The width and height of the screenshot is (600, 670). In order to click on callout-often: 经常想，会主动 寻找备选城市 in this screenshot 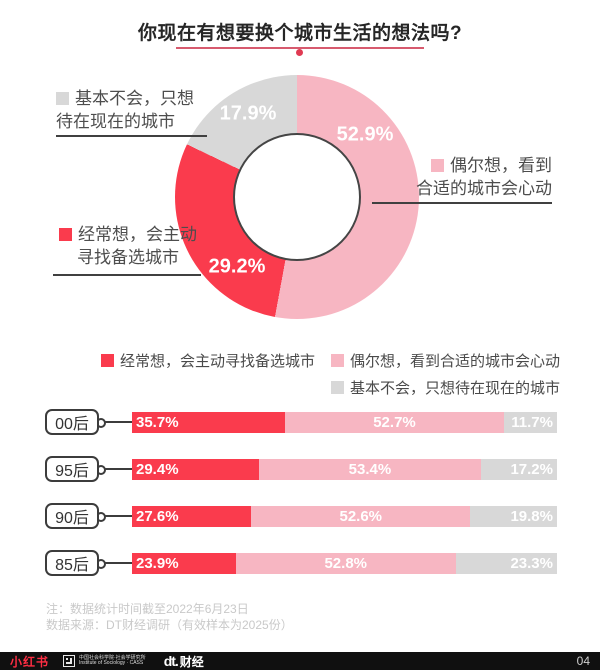, I will do `click(128, 246)`.